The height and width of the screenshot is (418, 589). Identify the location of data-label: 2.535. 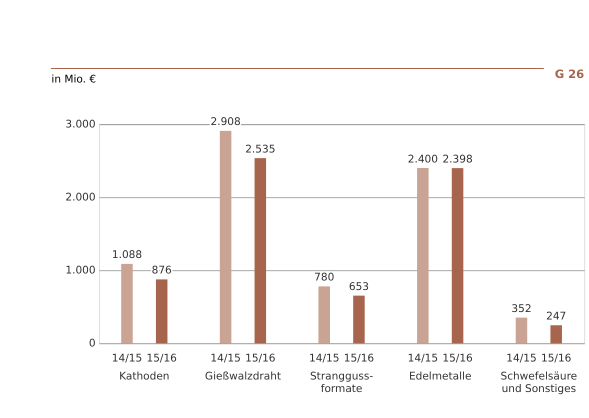
(260, 149).